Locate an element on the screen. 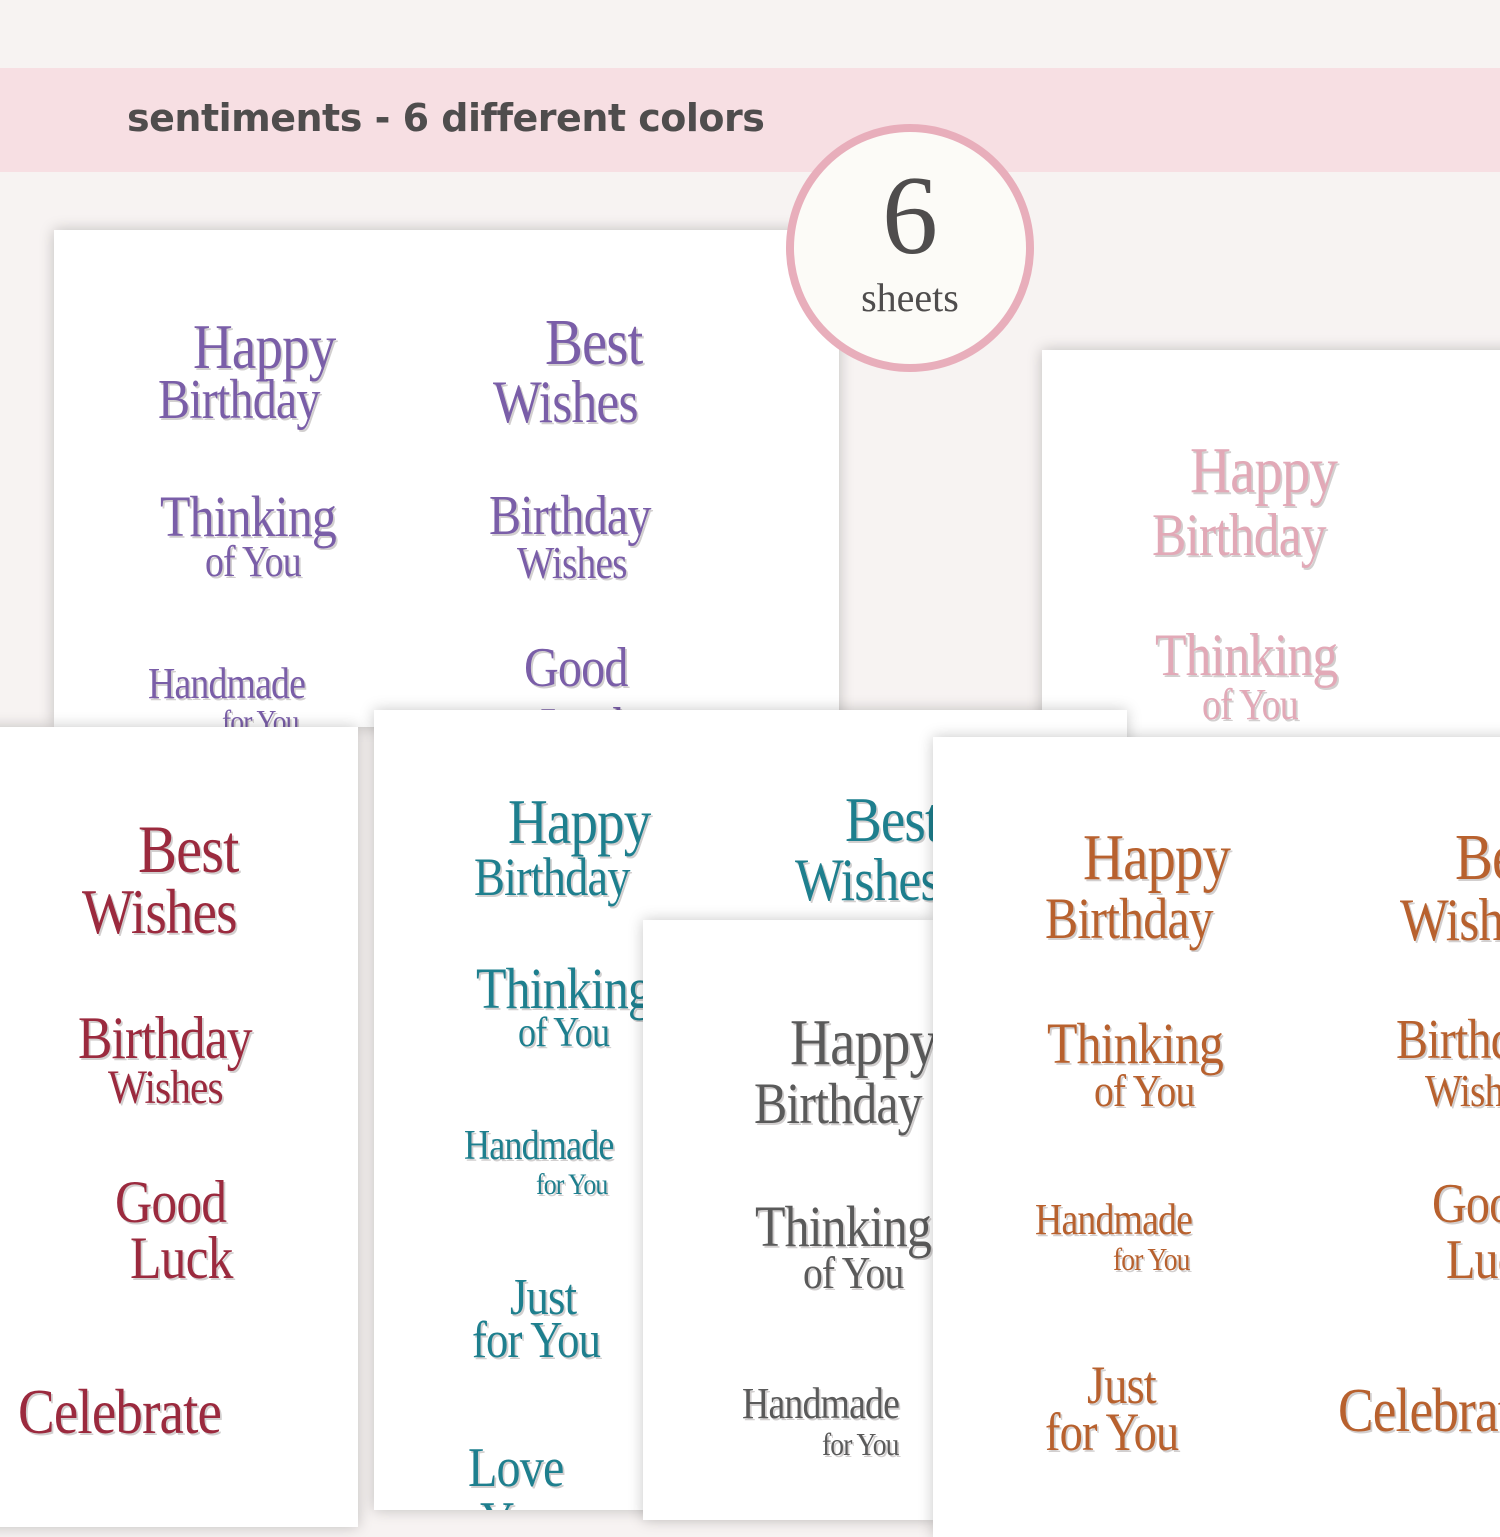 The height and width of the screenshot is (1537, 1500). badge-label: sheets is located at coordinates (910, 297).